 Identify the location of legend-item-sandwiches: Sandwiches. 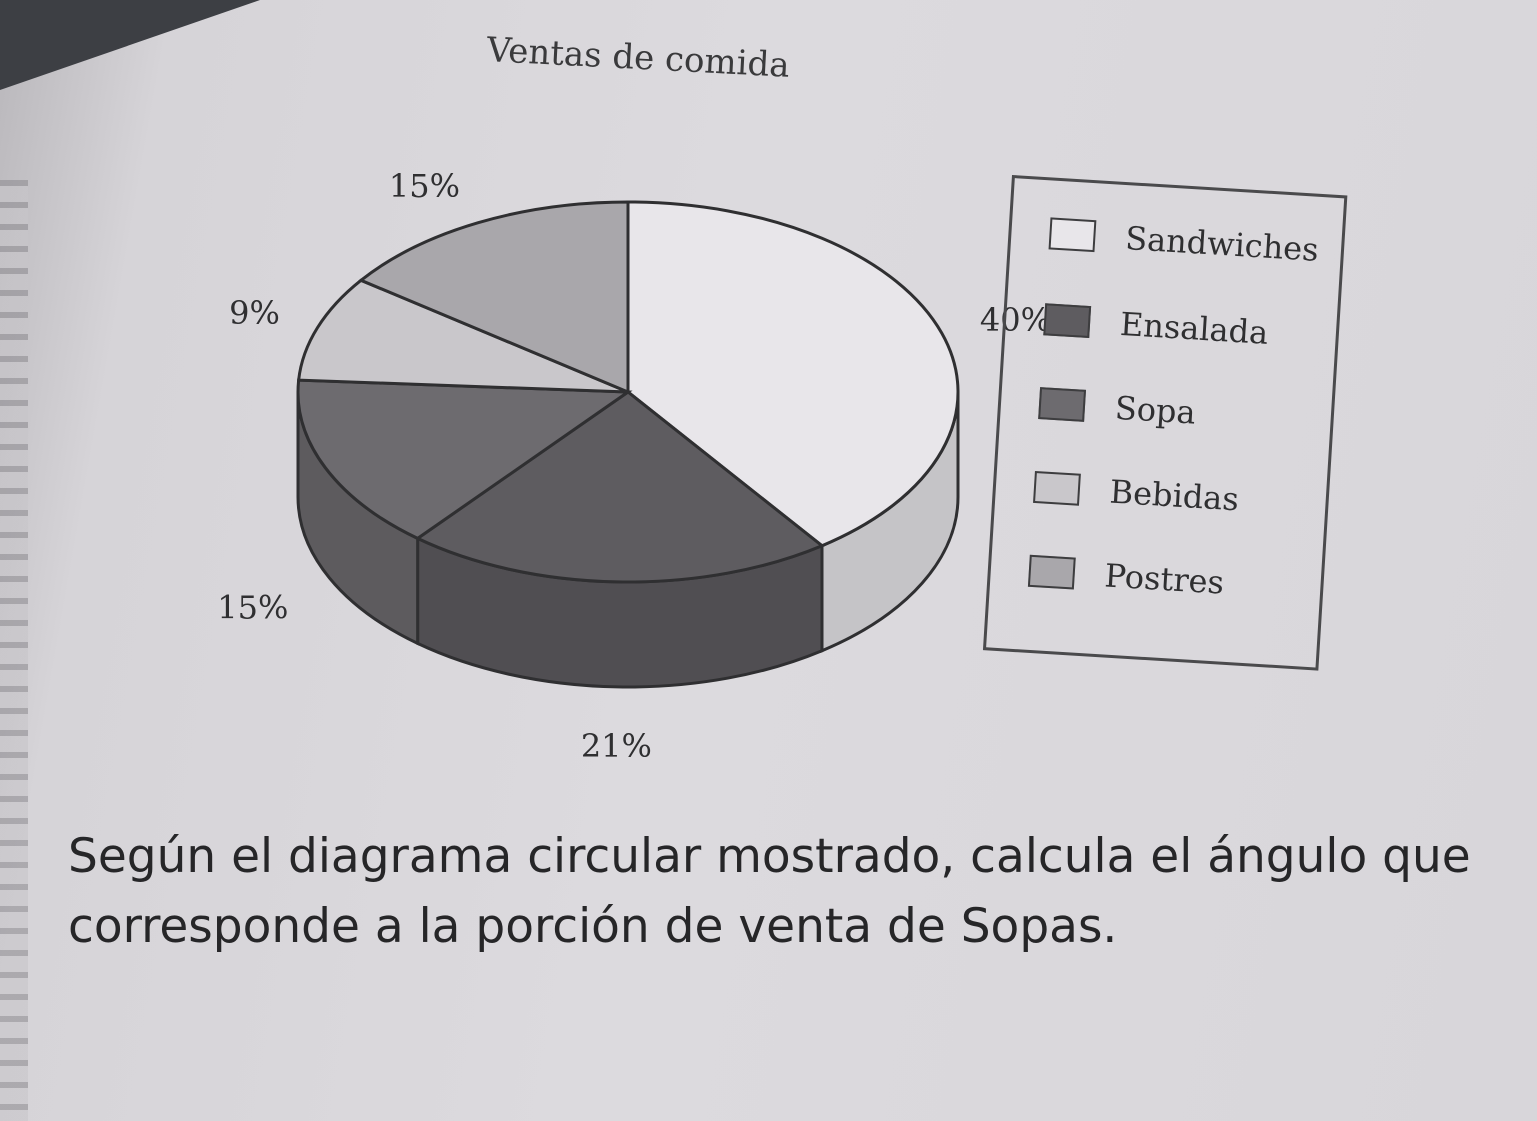
(1184, 241).